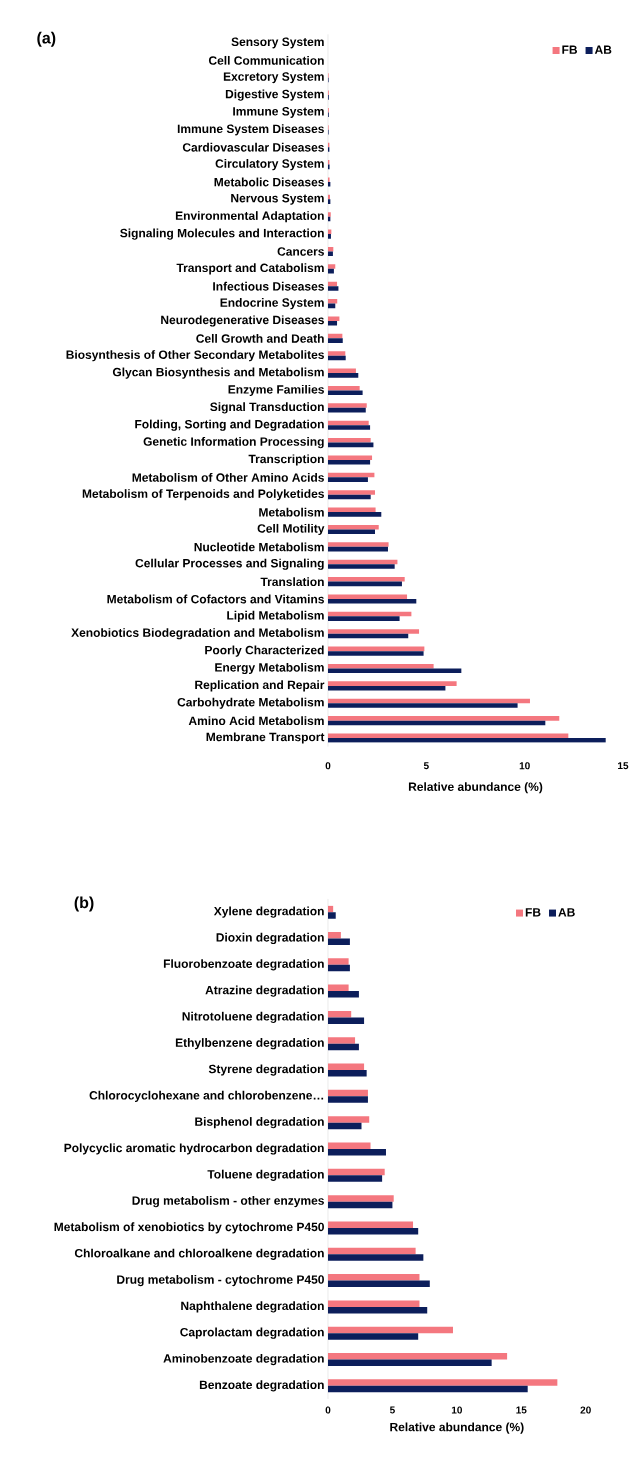 This screenshot has width=643, height=1459. What do you see at coordinates (250, 703) in the screenshot?
I see `y-tick-label: Carbohydrate Metabolism` at bounding box center [250, 703].